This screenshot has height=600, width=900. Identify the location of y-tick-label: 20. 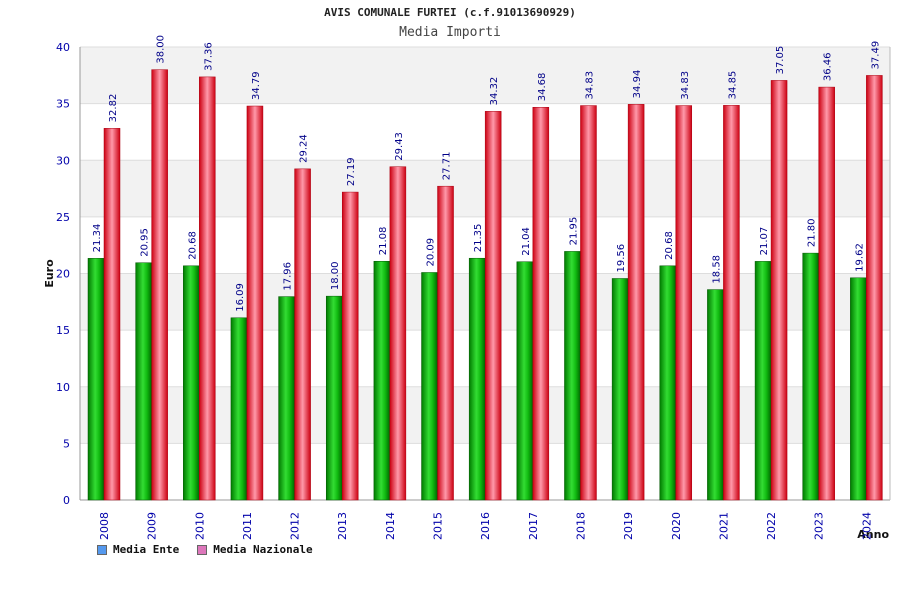
(63, 274).